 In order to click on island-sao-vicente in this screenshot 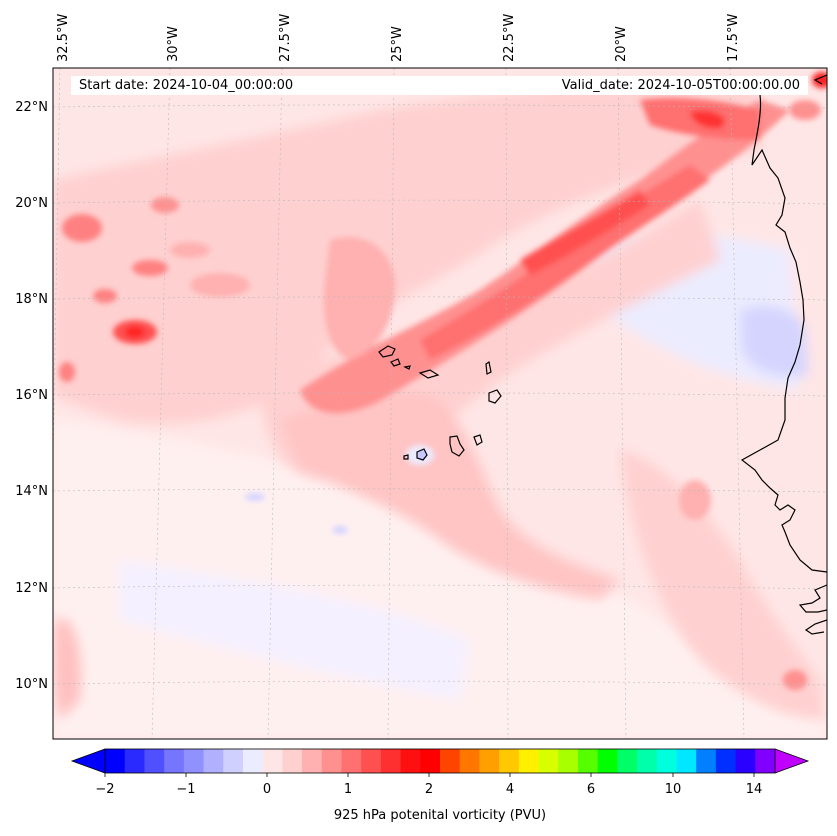, I will do `click(395, 362)`.